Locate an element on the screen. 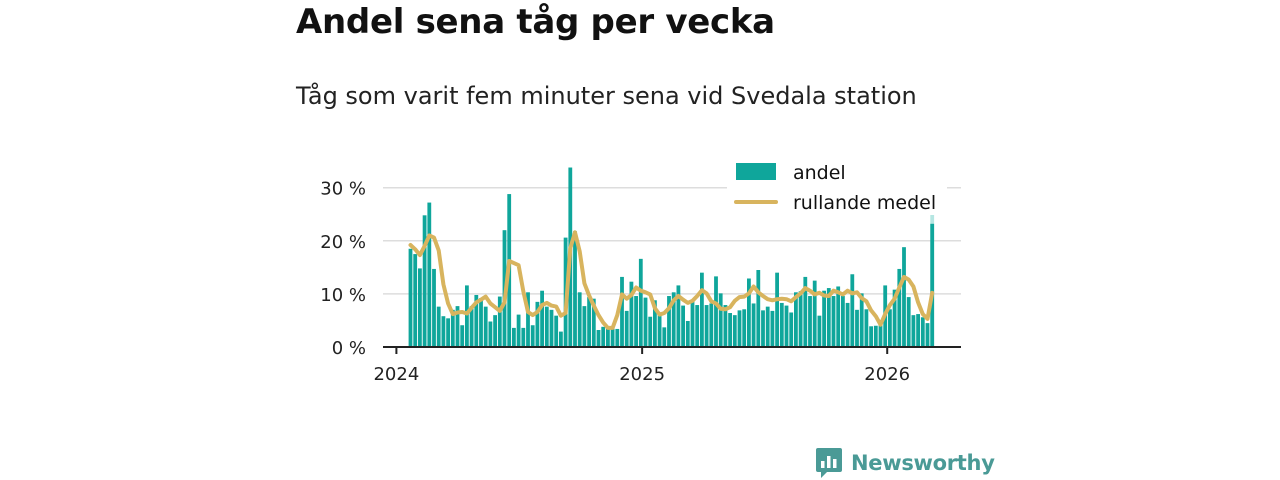  legend-label-rullande-medel: rullande medel is located at coordinates (864, 203).